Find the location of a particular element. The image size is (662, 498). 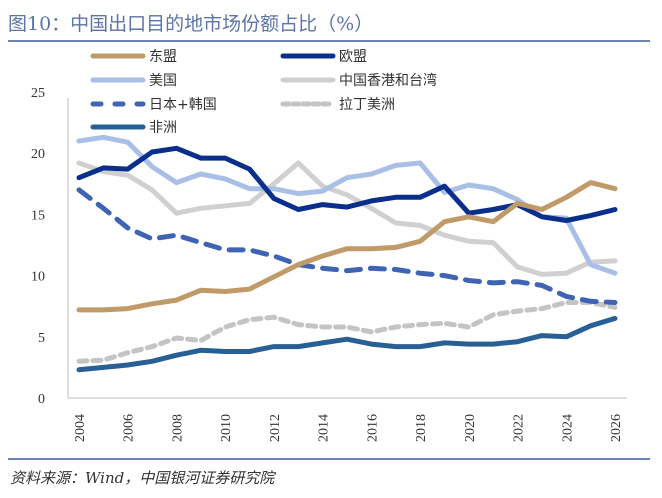

source-note: 资料来源：Wind，中国银河证券研究院 is located at coordinates (142, 478).